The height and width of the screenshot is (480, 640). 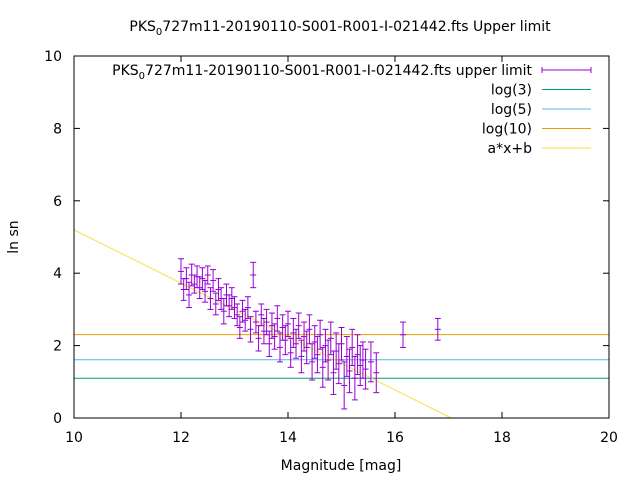 I want to click on y-tick-label: 6, so click(x=57, y=202).